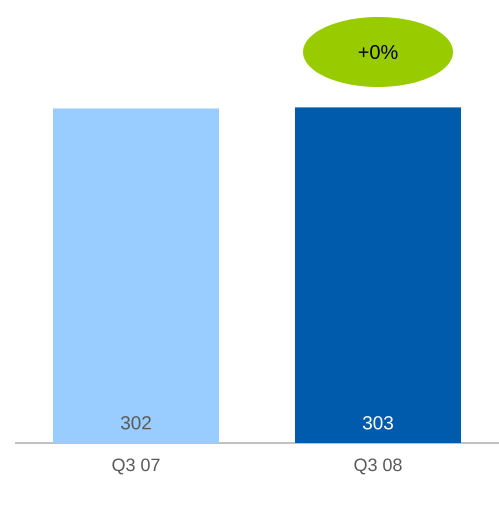 This screenshot has height=507, width=499. What do you see at coordinates (135, 423) in the screenshot?
I see `data-label: 302` at bounding box center [135, 423].